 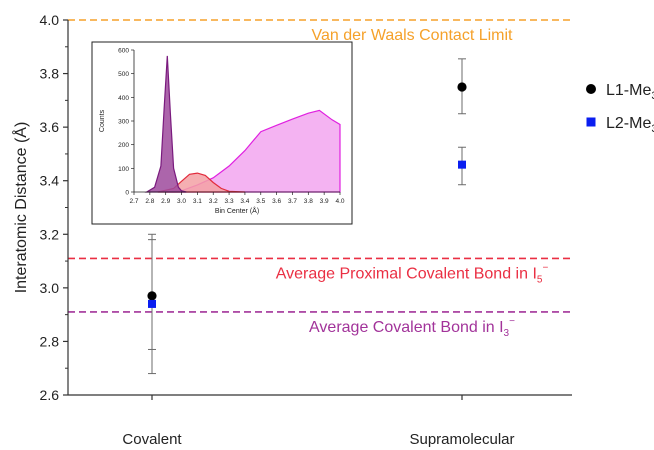 I want to click on y-tick-label: 3.6, so click(x=50, y=127).